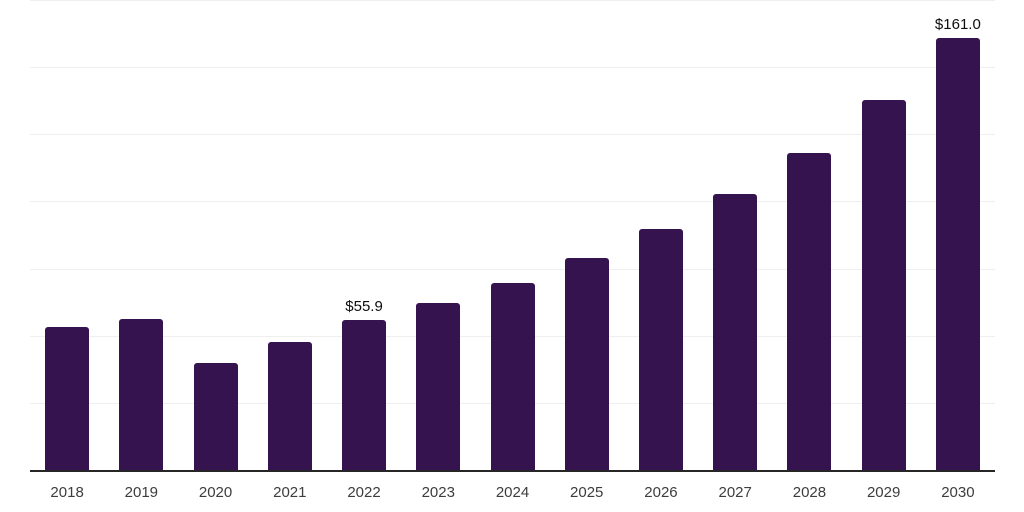 The width and height of the screenshot is (1024, 512). I want to click on x-tick-label-2018: 2018, so click(67, 492).